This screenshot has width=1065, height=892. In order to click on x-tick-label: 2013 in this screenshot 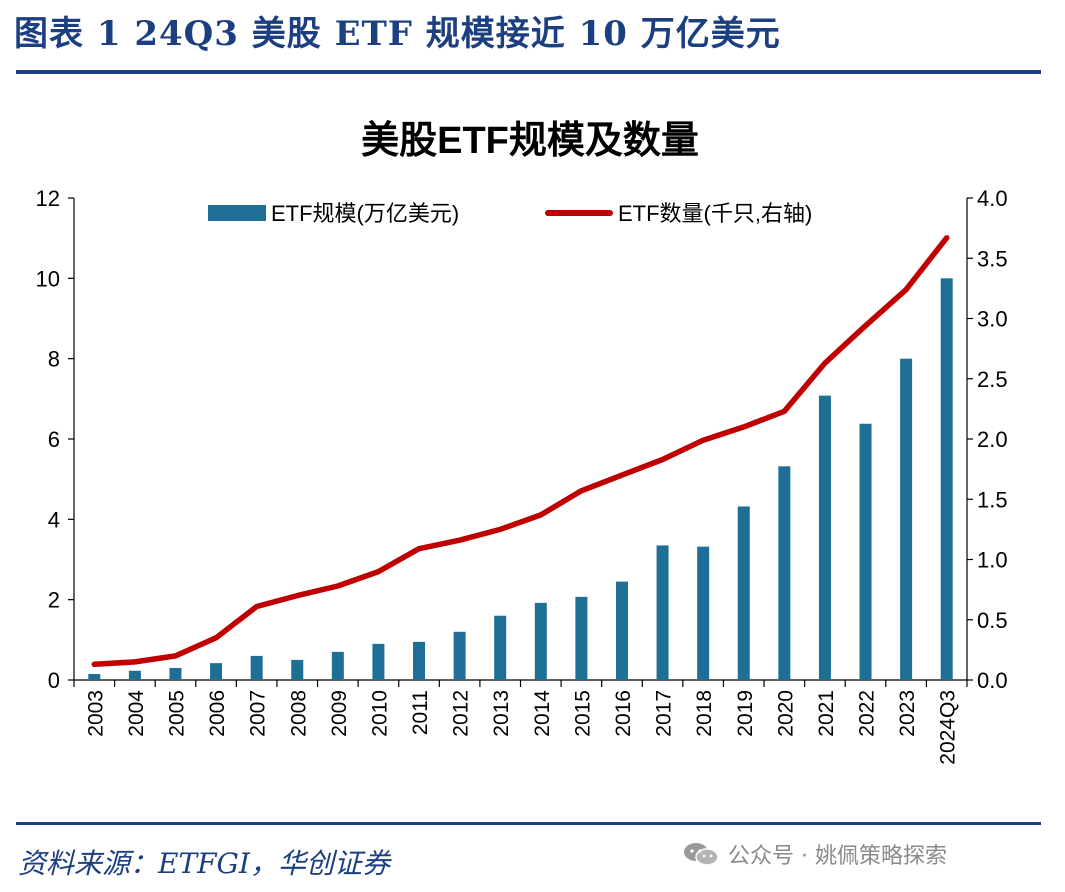, I will do `click(501, 713)`.